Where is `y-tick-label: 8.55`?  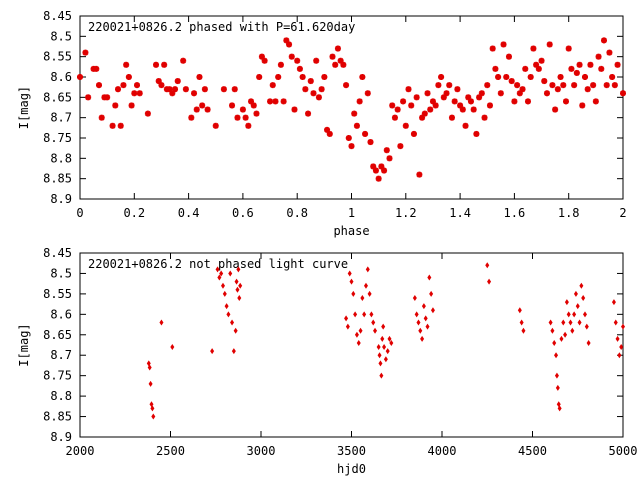 y-tick-label: 8.55 is located at coordinates (57, 57).